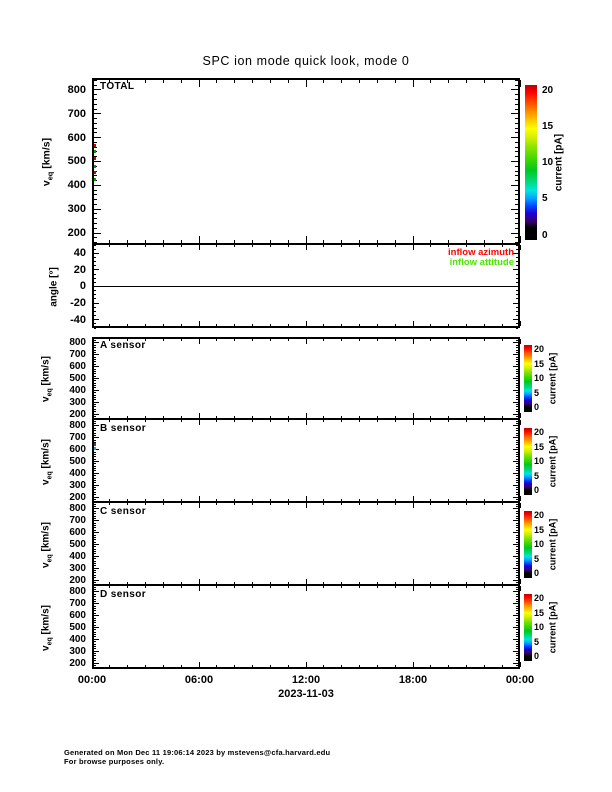 This screenshot has height=792, width=612. I want to click on y-tick-label: 700, so click(77, 438).